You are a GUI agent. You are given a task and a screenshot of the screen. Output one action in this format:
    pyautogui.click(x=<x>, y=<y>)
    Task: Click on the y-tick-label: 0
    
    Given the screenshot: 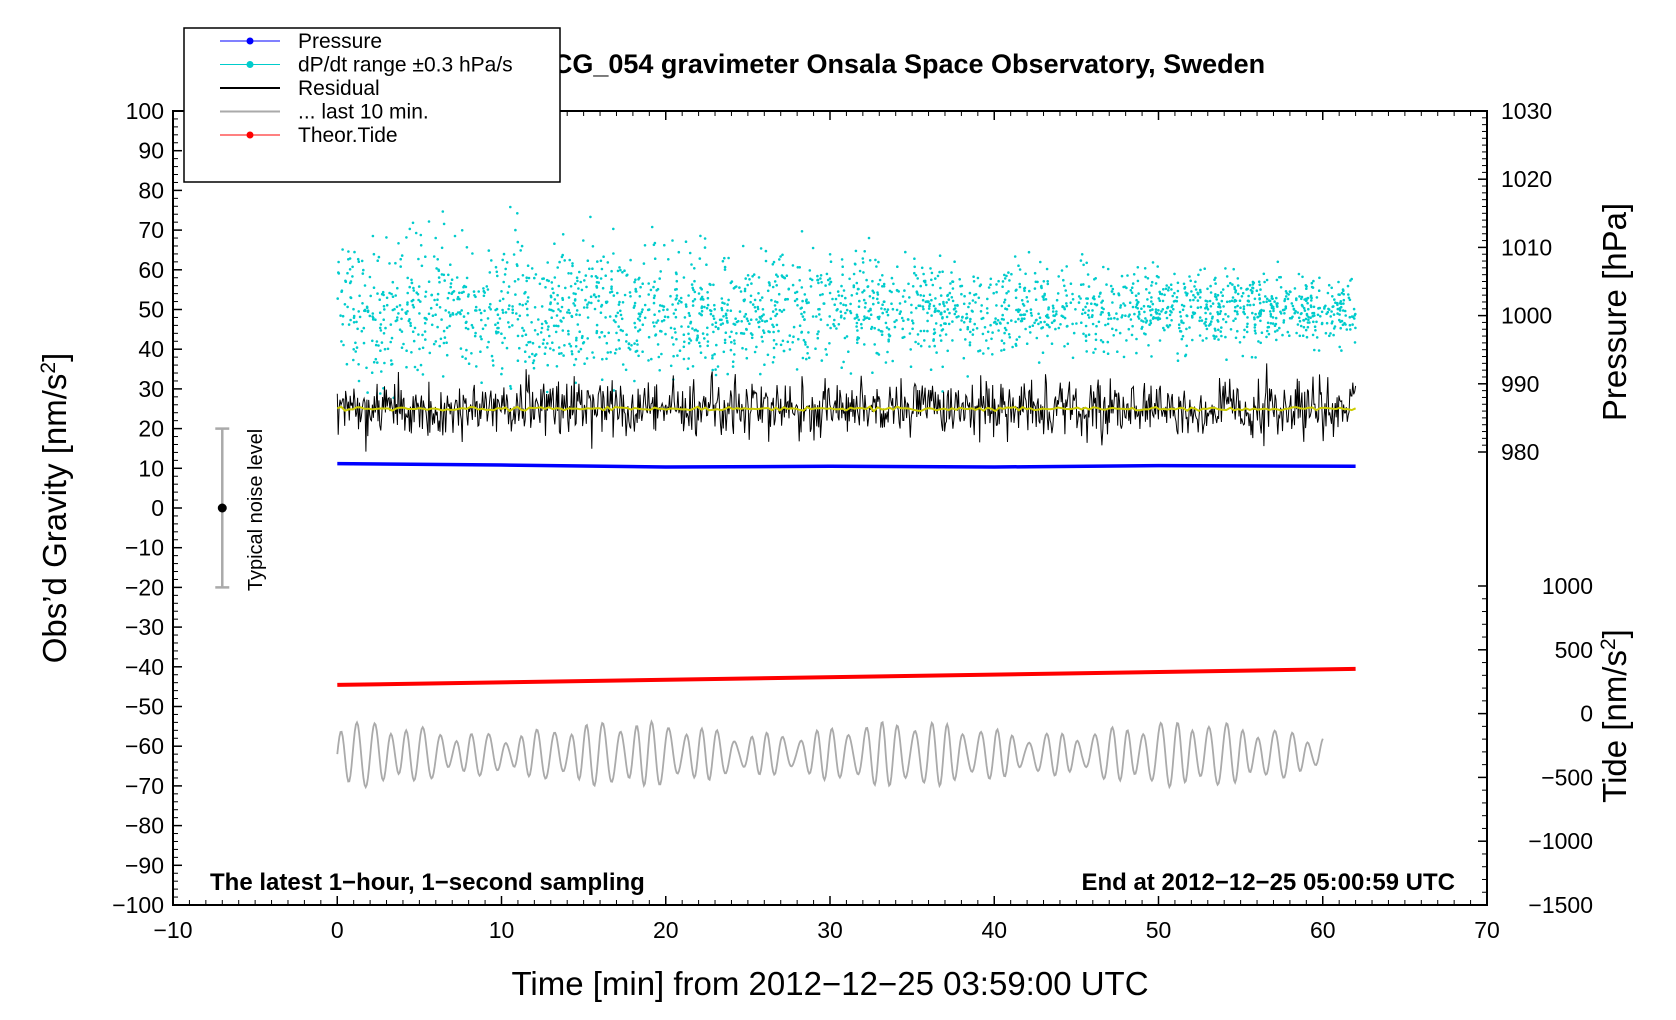 What is the action you would take?
    pyautogui.click(x=157, y=508)
    